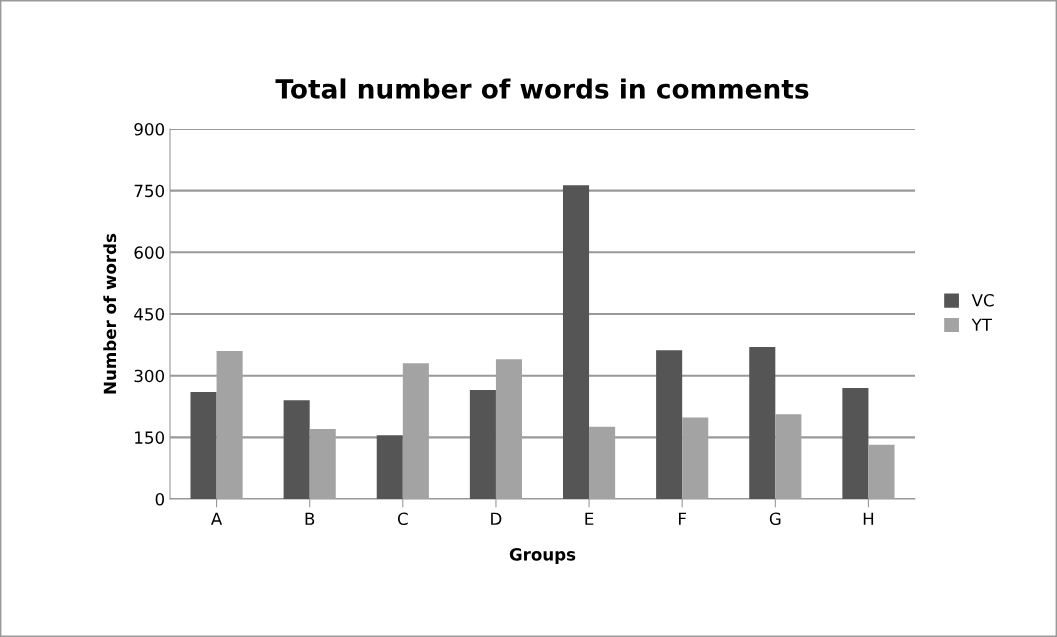 This screenshot has height=637, width=1057. Describe the element at coordinates (149, 191) in the screenshot. I see `y-tick-label: 750` at that location.